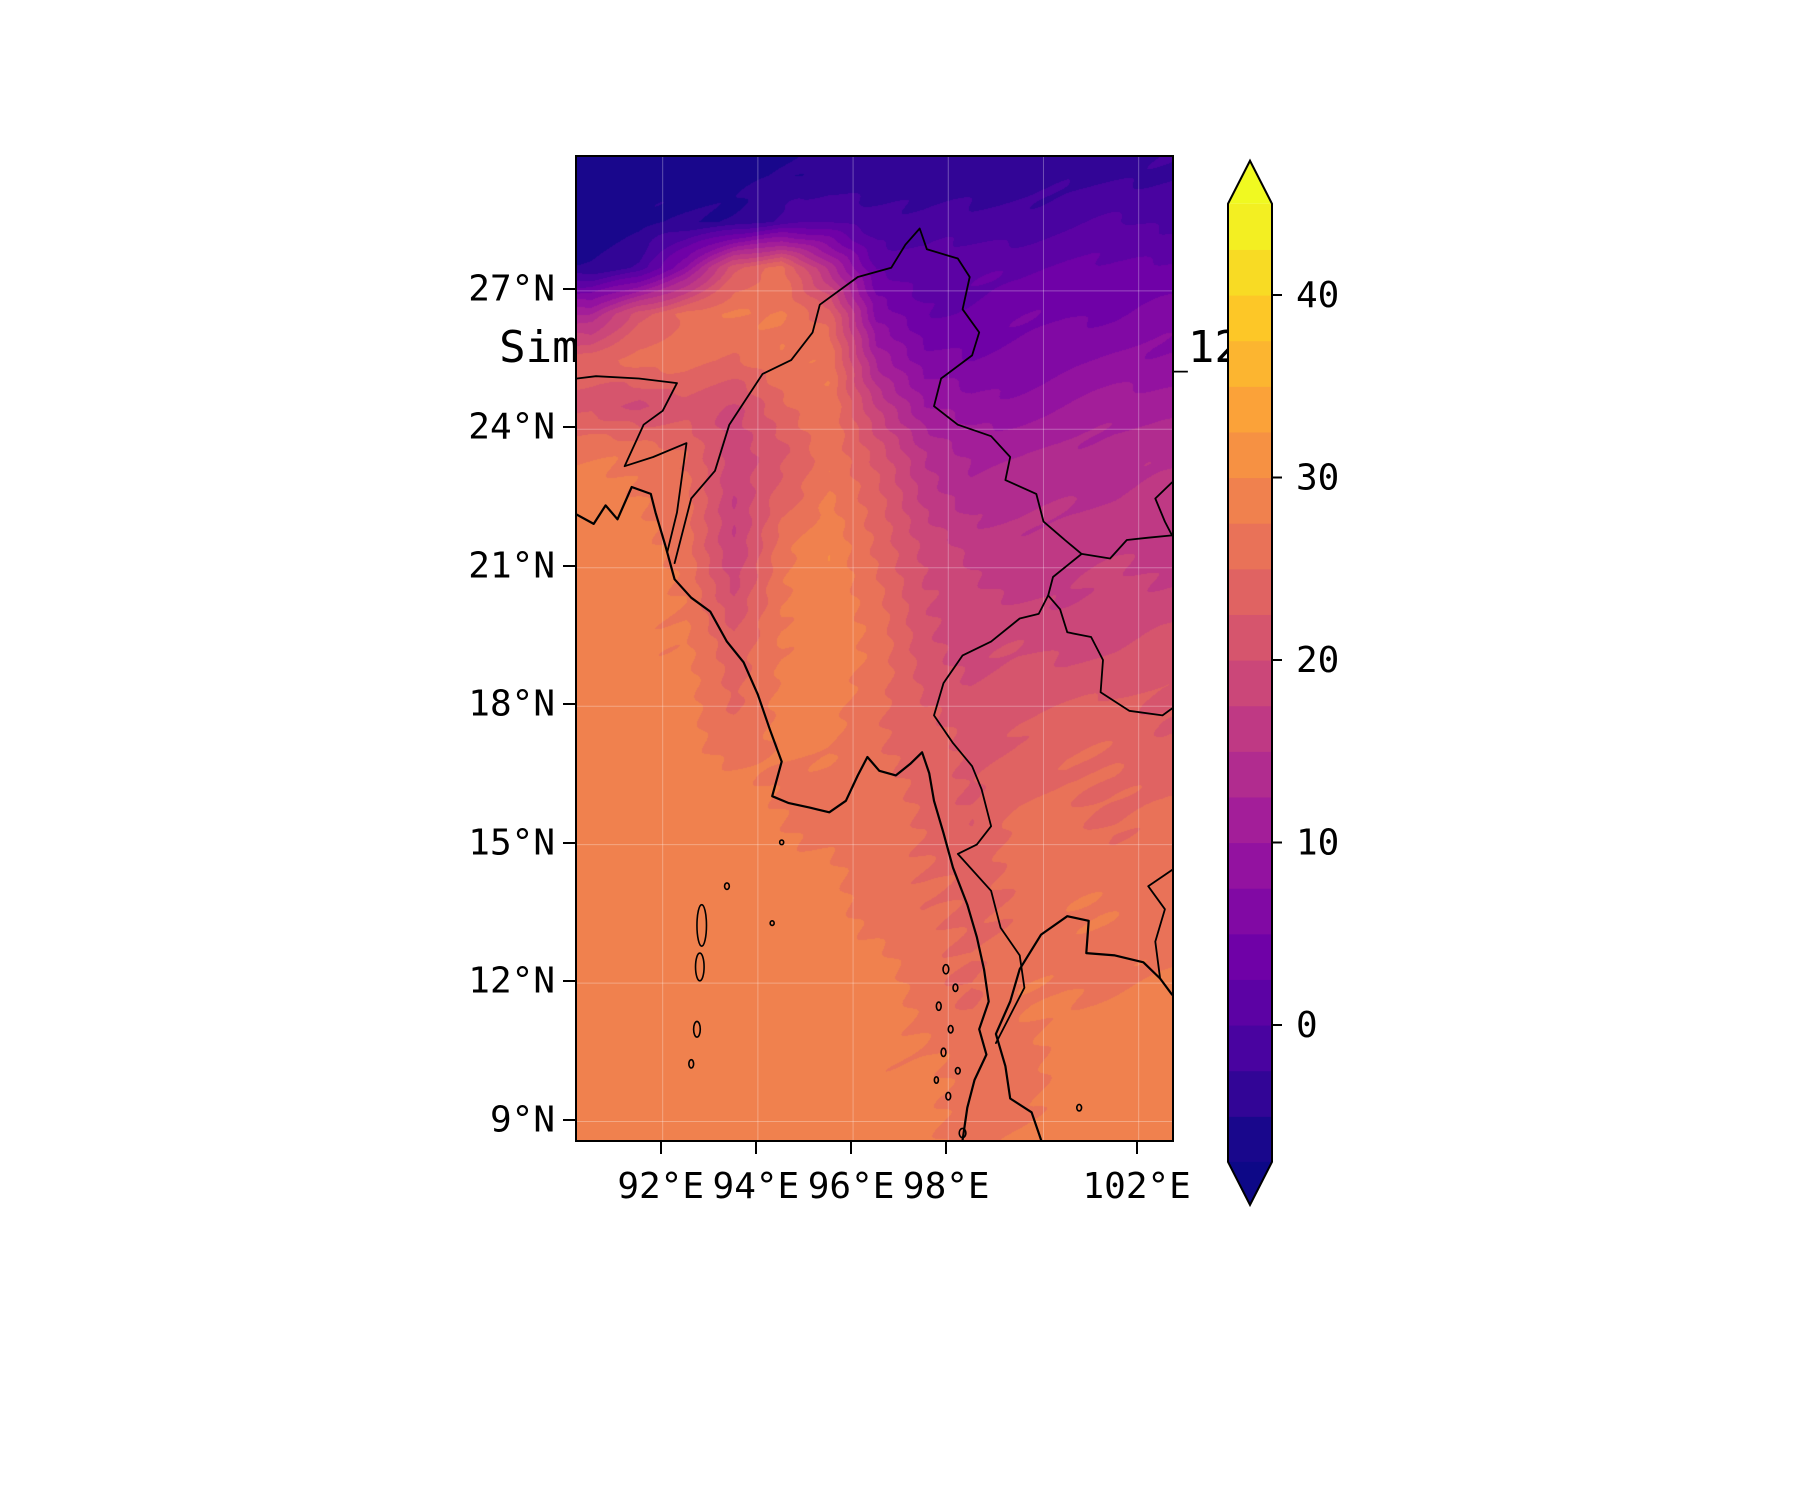 The height and width of the screenshot is (1500, 1800). I want to click on x-tick-label: 96°E, so click(851, 1186).